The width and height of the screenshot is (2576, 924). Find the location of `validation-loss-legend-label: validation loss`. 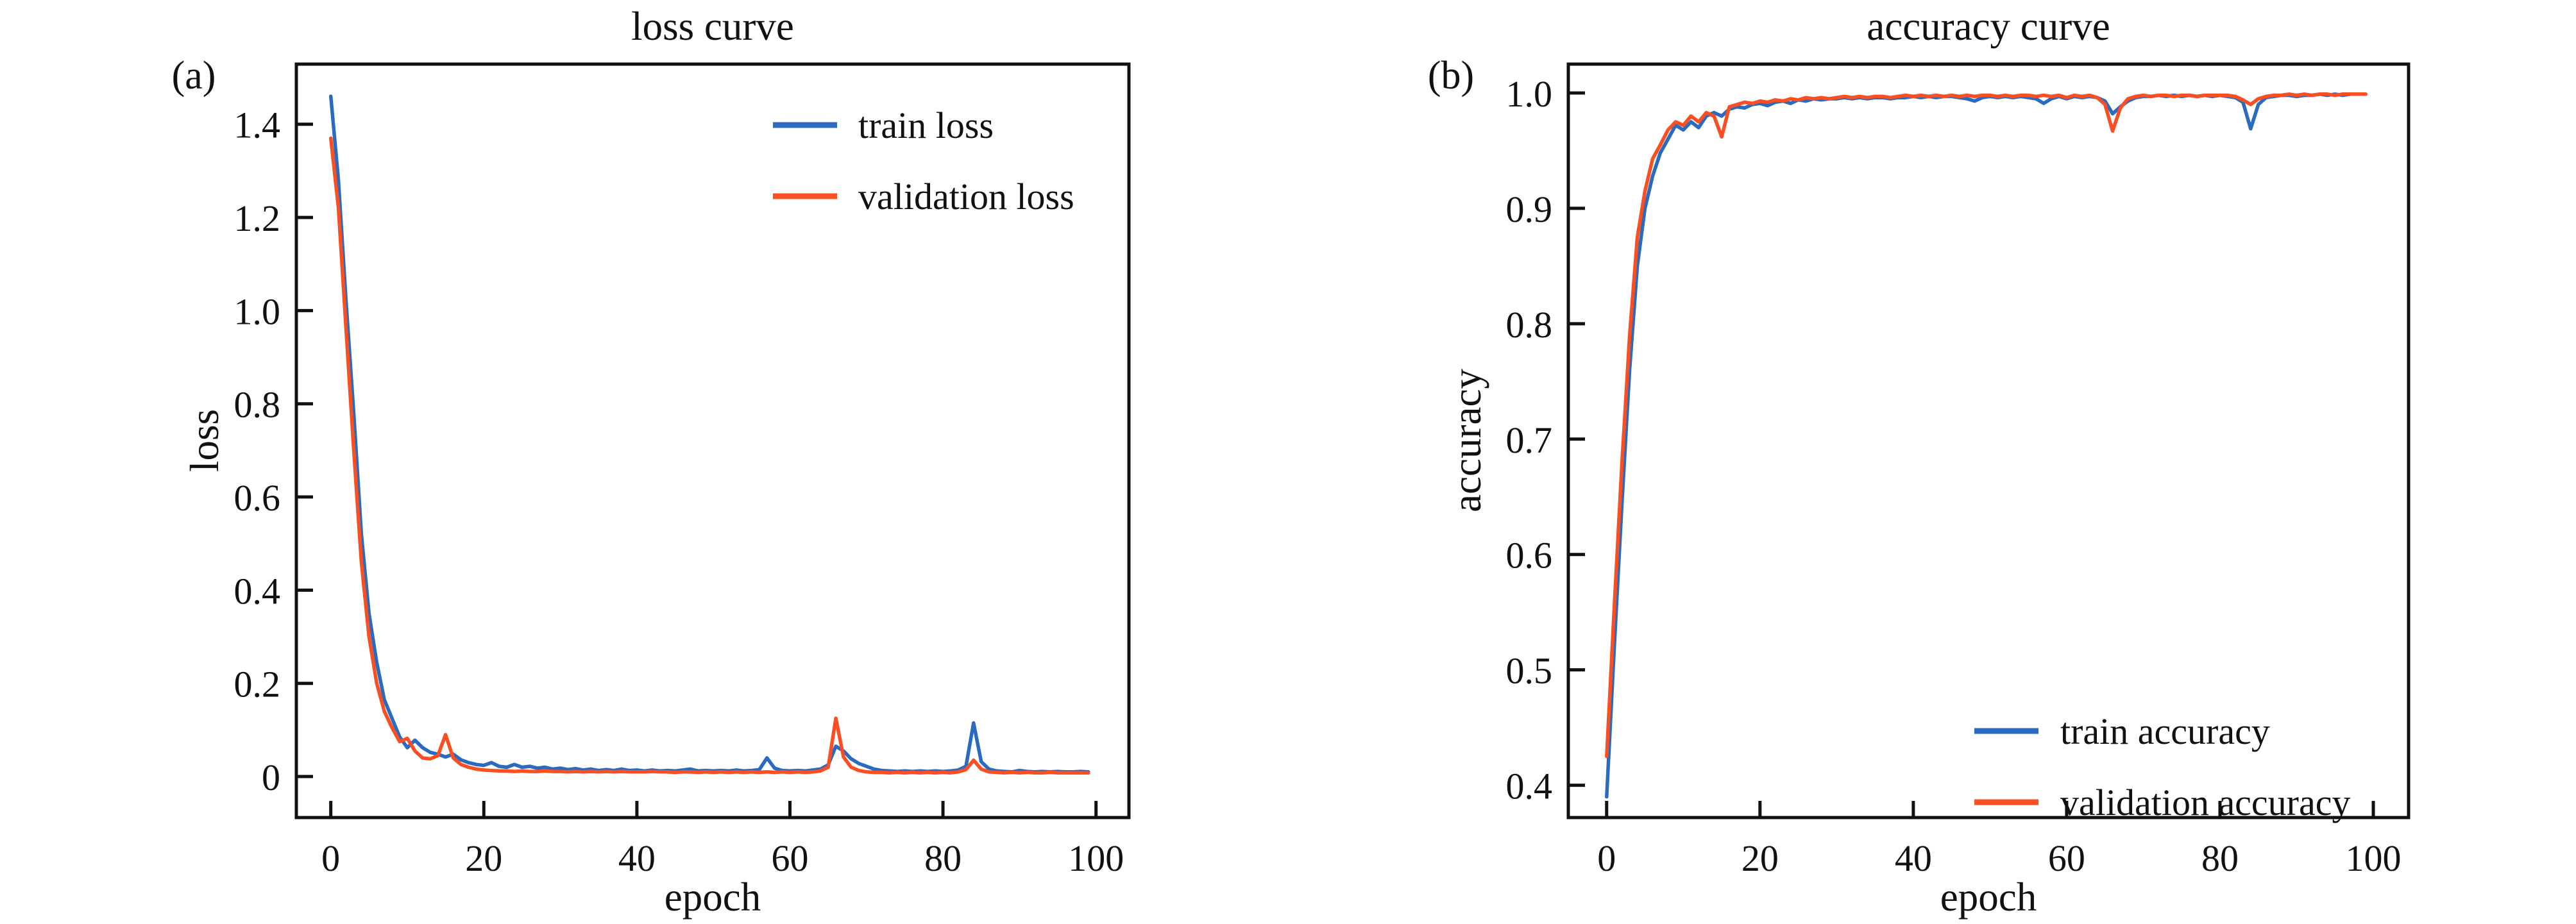

validation-loss-legend-label: validation loss is located at coordinates (966, 196).